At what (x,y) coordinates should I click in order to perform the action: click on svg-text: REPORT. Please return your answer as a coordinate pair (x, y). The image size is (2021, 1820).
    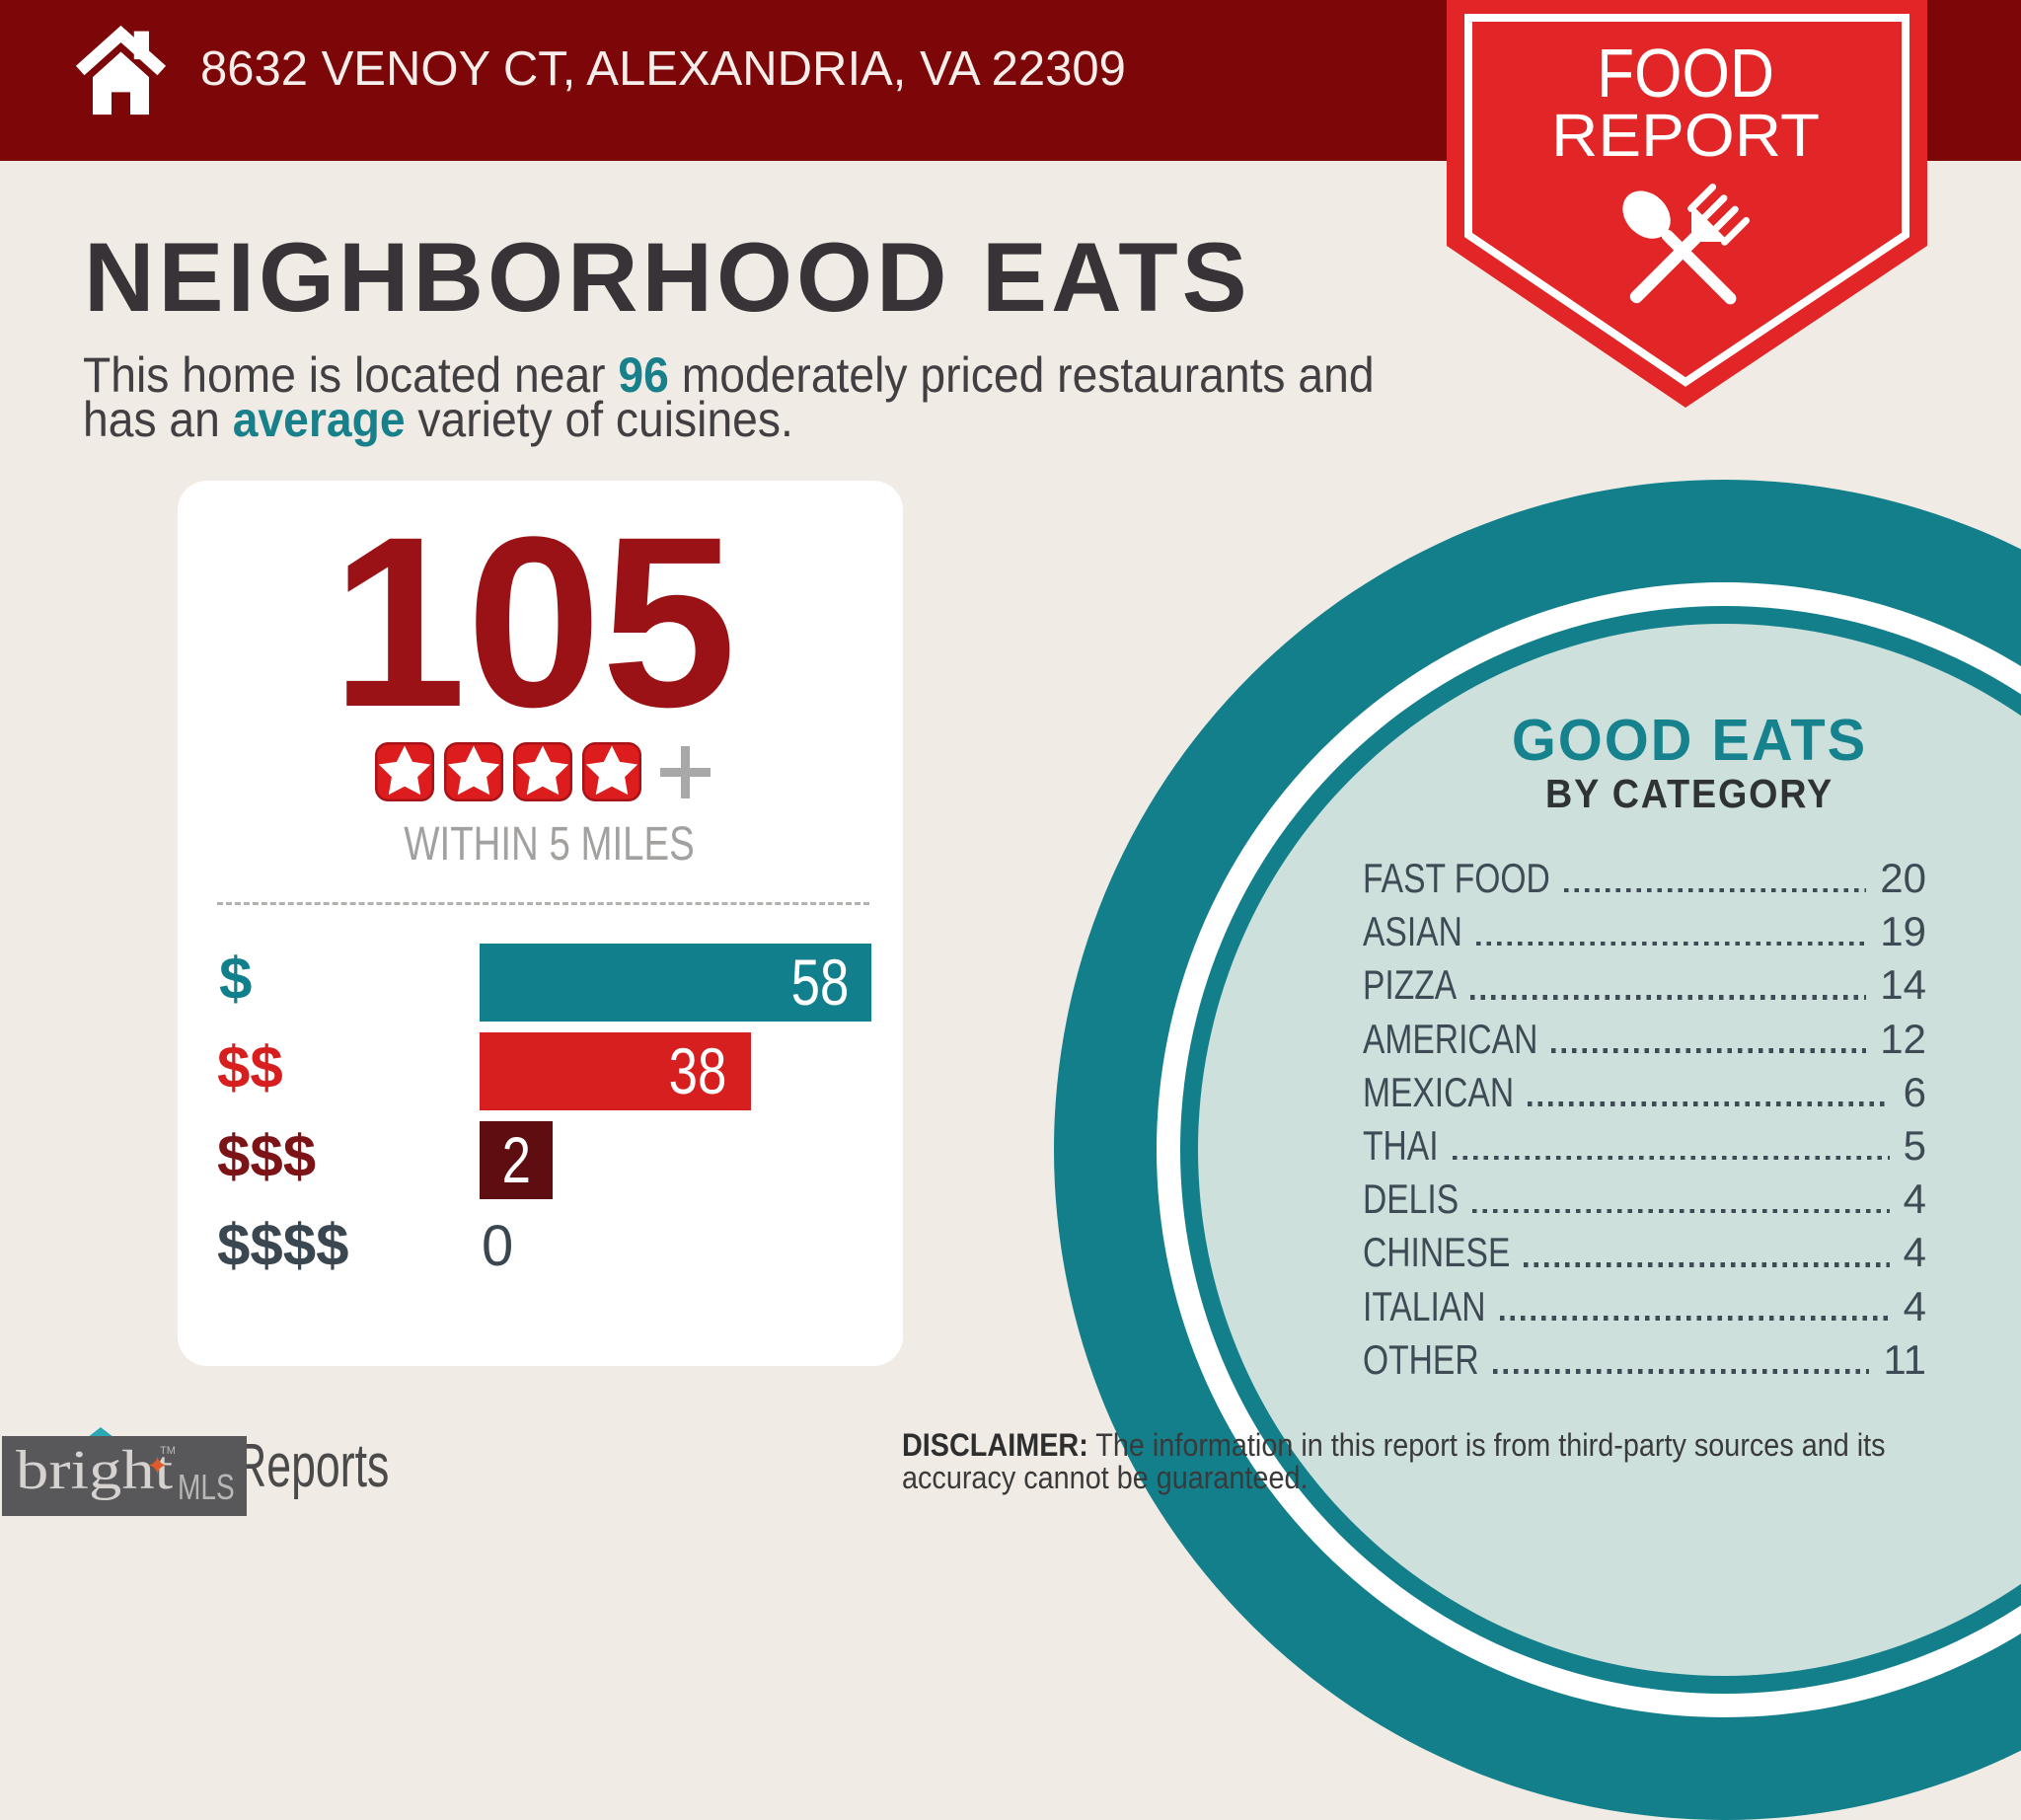
    Looking at the image, I should click on (1685, 135).